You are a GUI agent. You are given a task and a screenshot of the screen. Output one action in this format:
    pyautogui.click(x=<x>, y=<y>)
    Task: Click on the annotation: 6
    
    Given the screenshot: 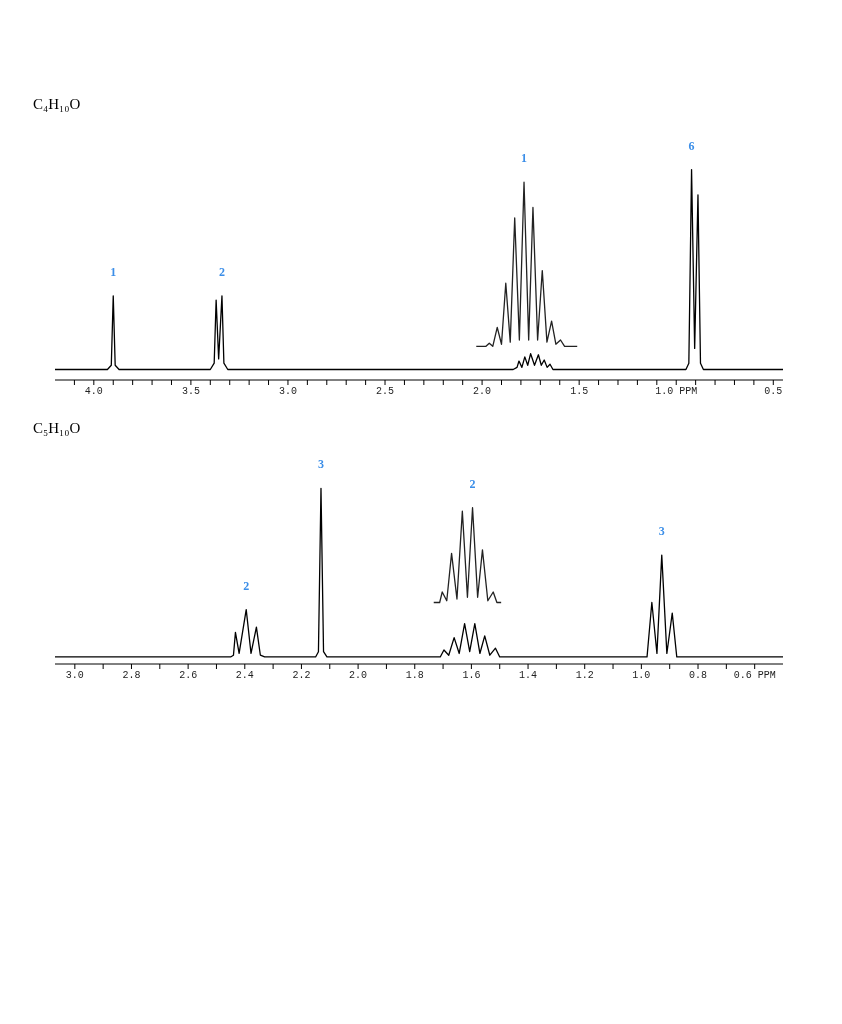 What is the action you would take?
    pyautogui.click(x=691, y=145)
    